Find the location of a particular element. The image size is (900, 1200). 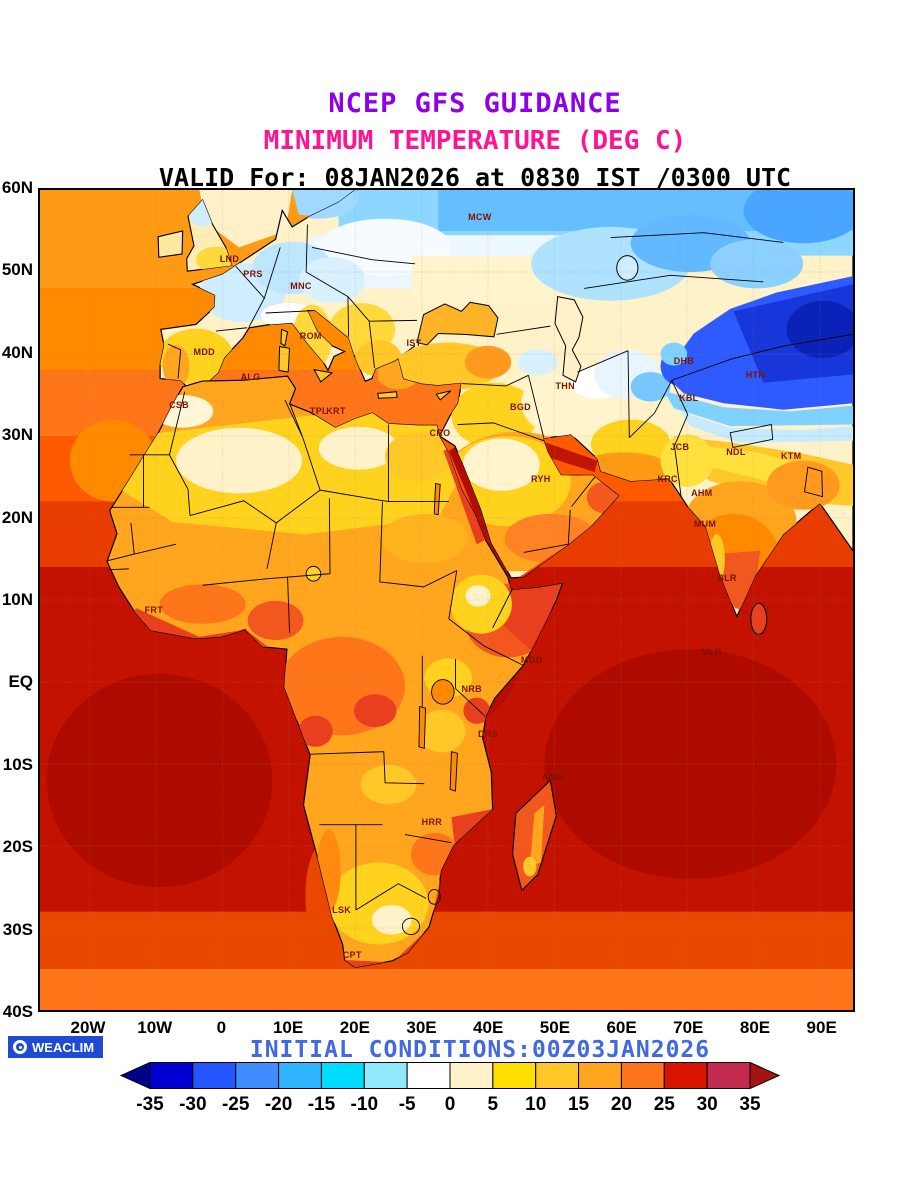

title-field: MINIMUM TEMPERATURE (DEG C) is located at coordinates (475, 141).